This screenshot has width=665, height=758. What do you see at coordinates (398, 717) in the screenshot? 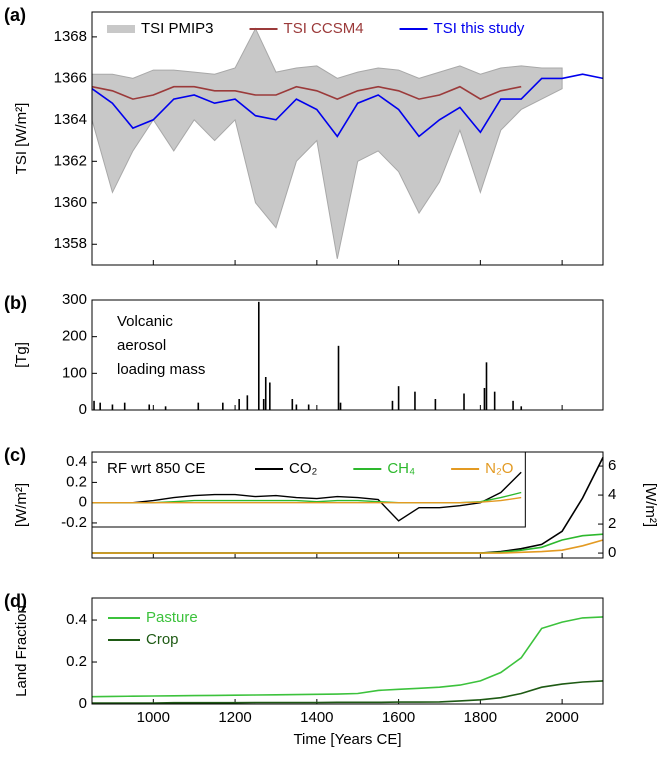
I see `x-tick-label: 1600` at bounding box center [398, 717].